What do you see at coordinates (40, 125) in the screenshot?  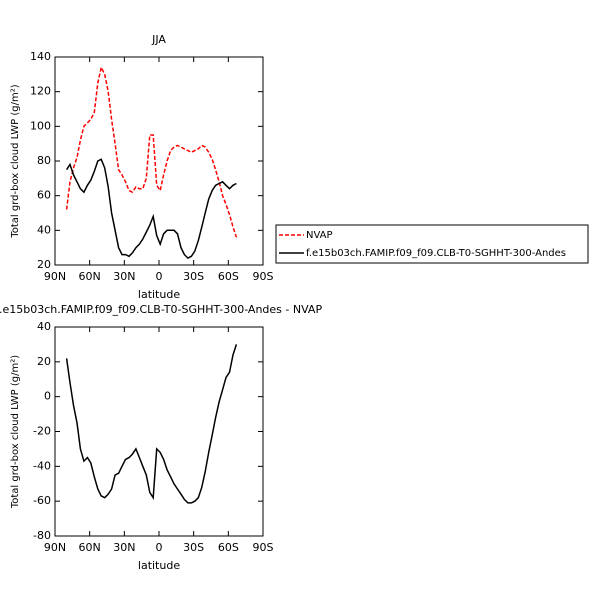 I see `y-tick-label: 100` at bounding box center [40, 125].